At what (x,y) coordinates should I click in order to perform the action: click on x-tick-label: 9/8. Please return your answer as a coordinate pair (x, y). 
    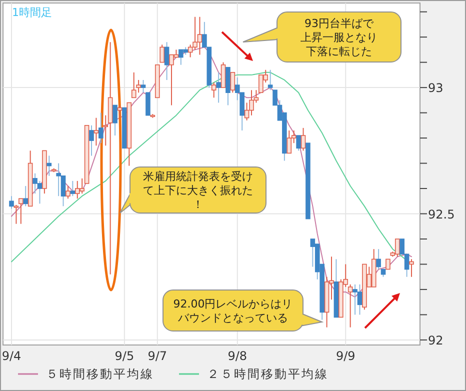
    Looking at the image, I should click on (238, 356).